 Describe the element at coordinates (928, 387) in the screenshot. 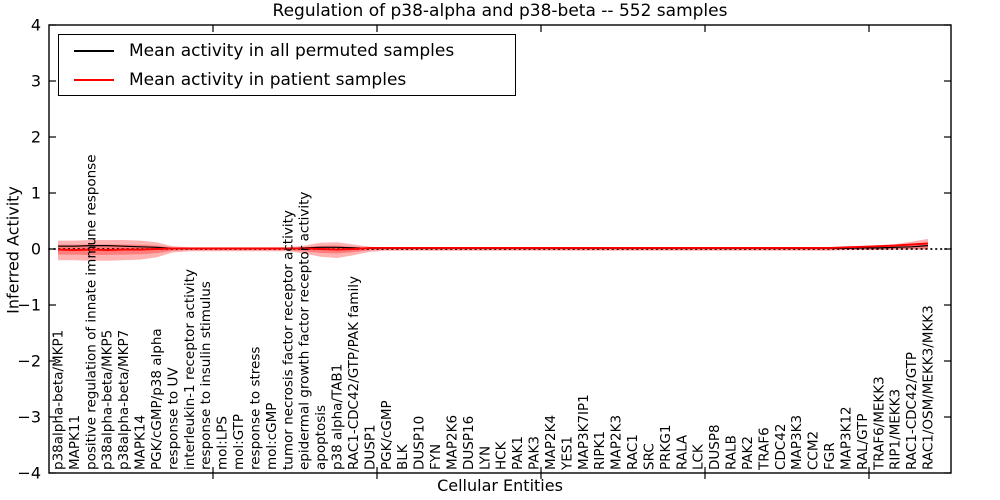

I see `x-tick-label: RAC1/OSM/MEKK3/MKK3` at that location.